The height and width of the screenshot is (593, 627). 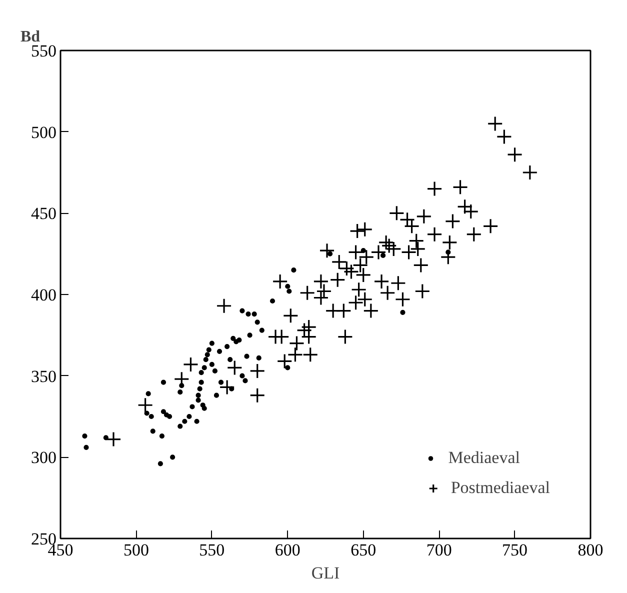 What do you see at coordinates (136, 550) in the screenshot?
I see `x-tick-label: 500` at bounding box center [136, 550].